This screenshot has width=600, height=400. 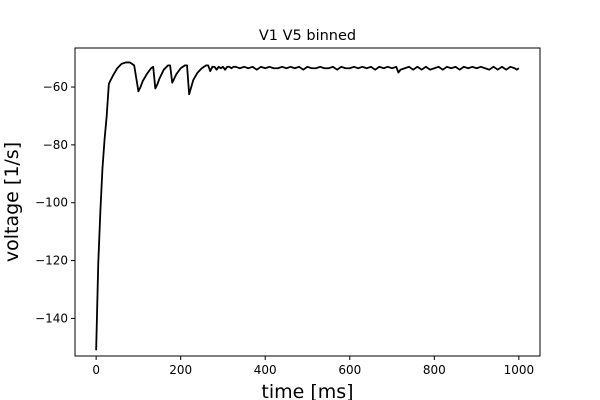 I want to click on x-tick-label: 400, so click(x=265, y=370).